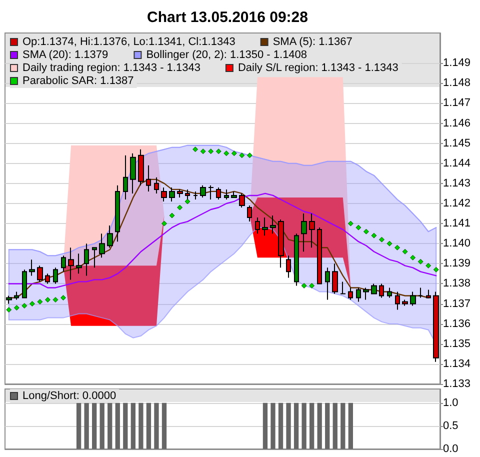 The width and height of the screenshot is (480, 457). Describe the element at coordinates (129, 42) in the screenshot. I see `legend-label: Op:1.1374, Hi:1.1376, Lo:1.1341, Cl:1.1343` at that location.